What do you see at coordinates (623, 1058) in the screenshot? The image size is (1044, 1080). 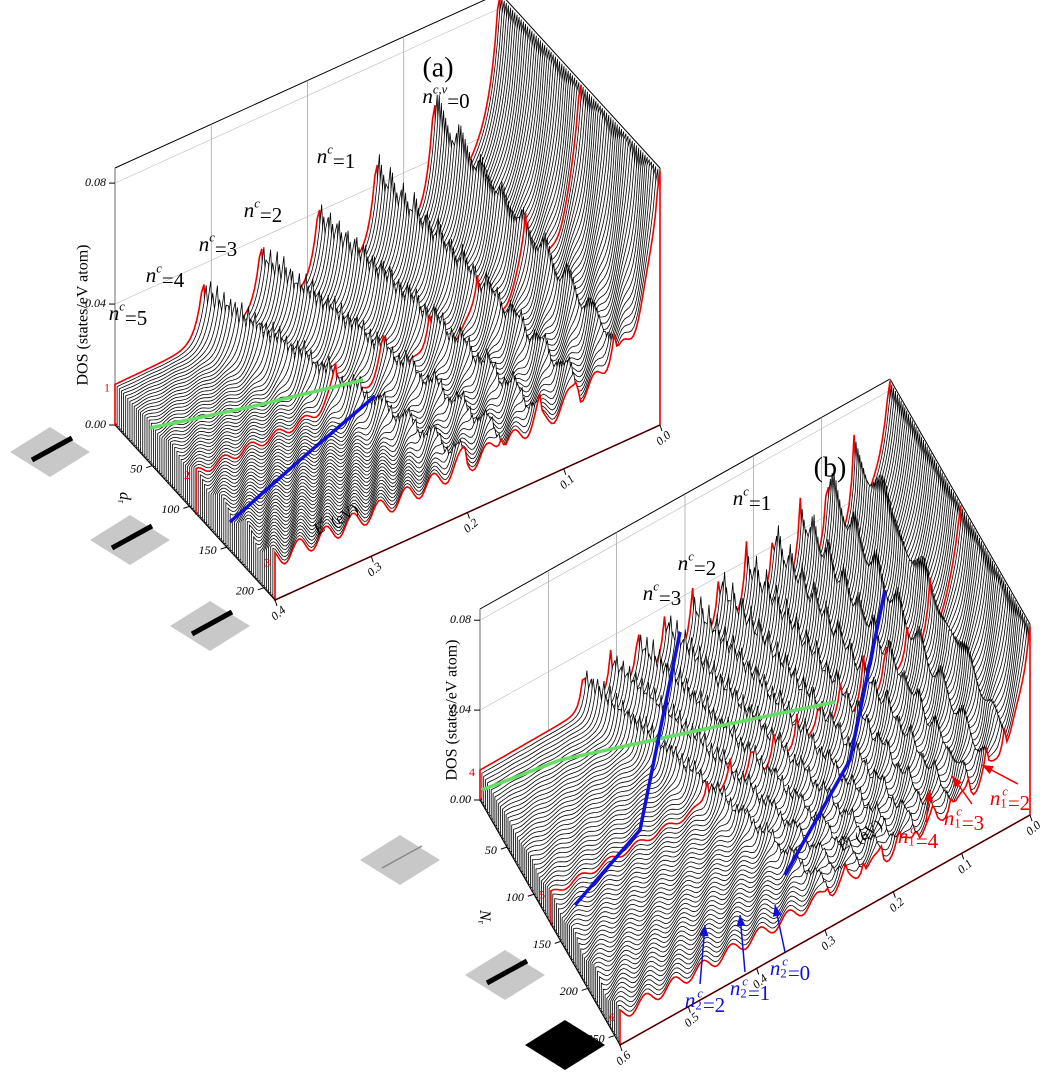 I see `x-tick-label: 0.6` at bounding box center [623, 1058].